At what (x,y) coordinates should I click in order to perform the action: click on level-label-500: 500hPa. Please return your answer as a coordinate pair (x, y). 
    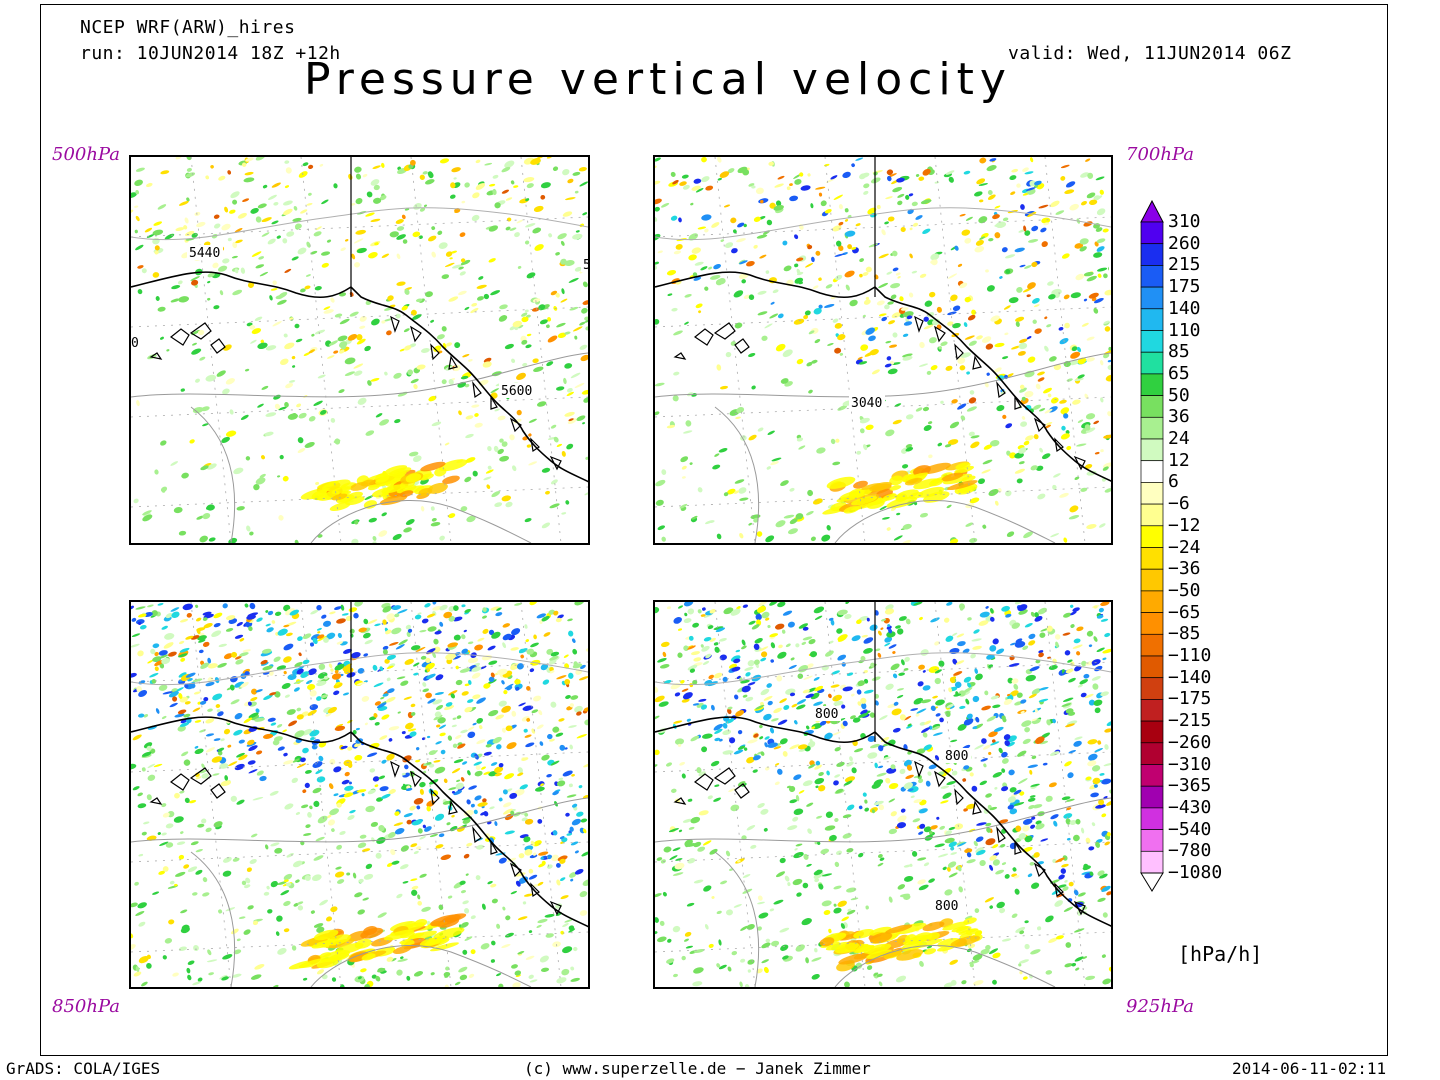
    Looking at the image, I should click on (86, 154).